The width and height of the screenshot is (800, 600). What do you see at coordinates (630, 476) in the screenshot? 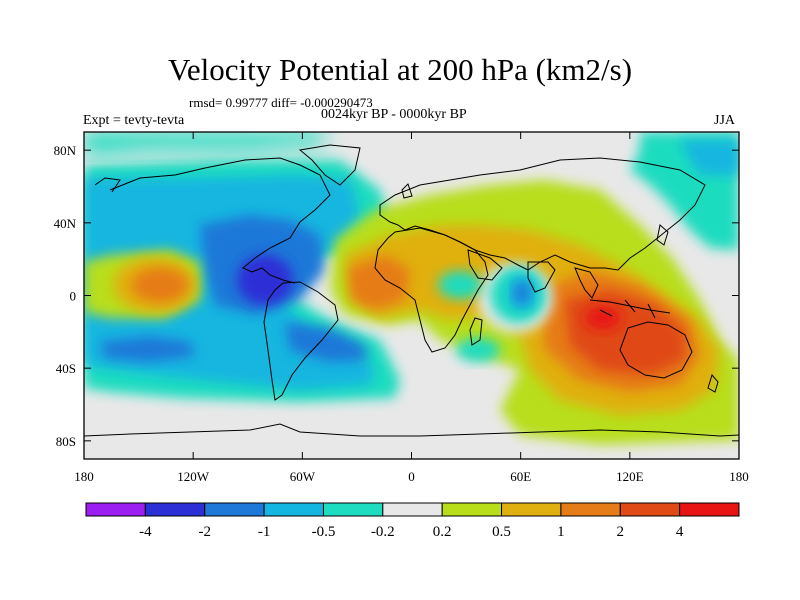
I see `x-tick-label: 120E` at bounding box center [630, 476].